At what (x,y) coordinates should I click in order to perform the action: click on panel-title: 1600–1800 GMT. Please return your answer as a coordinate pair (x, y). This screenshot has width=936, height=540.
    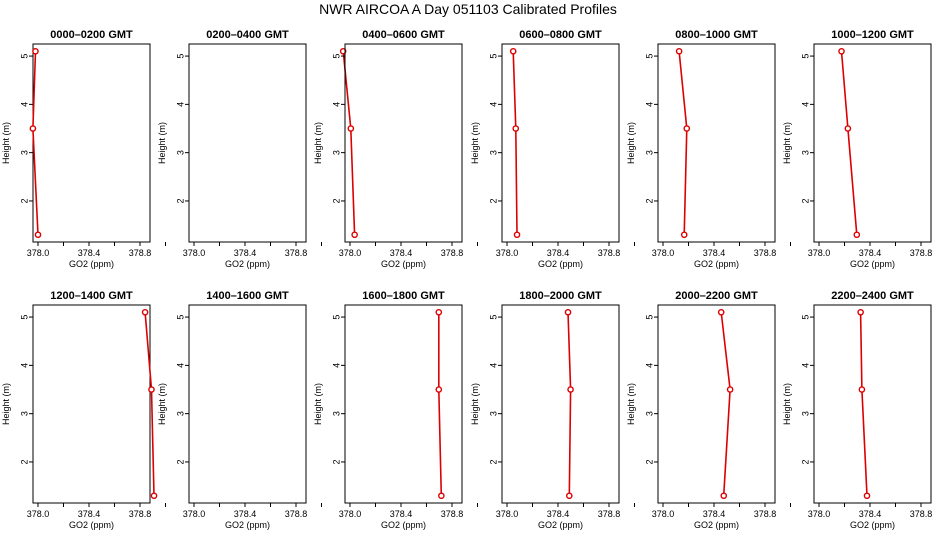
    Looking at the image, I should click on (403, 296).